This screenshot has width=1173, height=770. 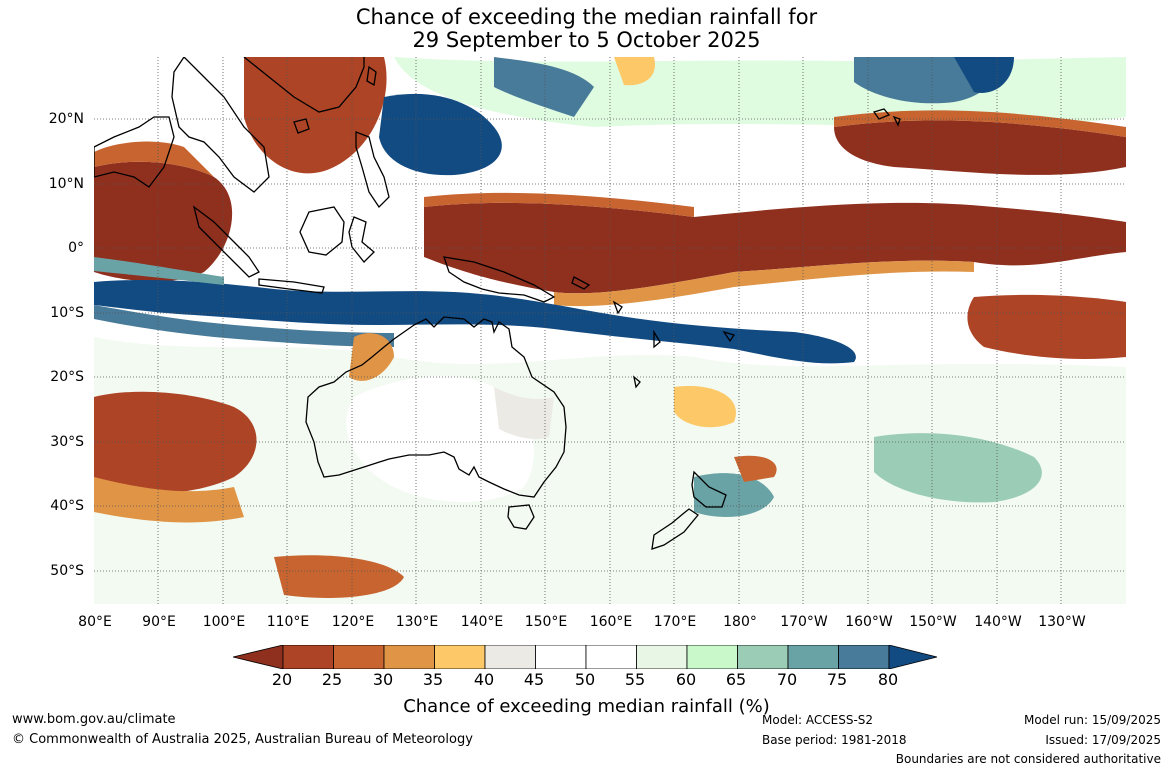 I want to click on lon-label-140w: 140°W, so click(x=998, y=622).